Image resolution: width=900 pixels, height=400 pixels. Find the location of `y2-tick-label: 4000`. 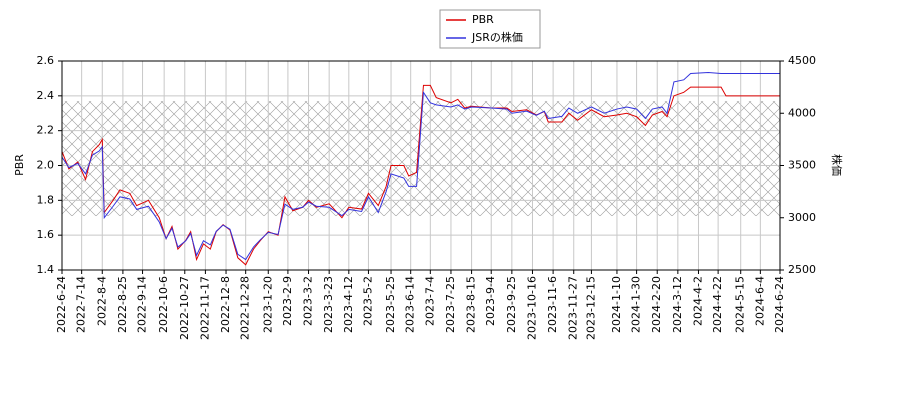

y2-tick-label: 4000 is located at coordinates (802, 112).